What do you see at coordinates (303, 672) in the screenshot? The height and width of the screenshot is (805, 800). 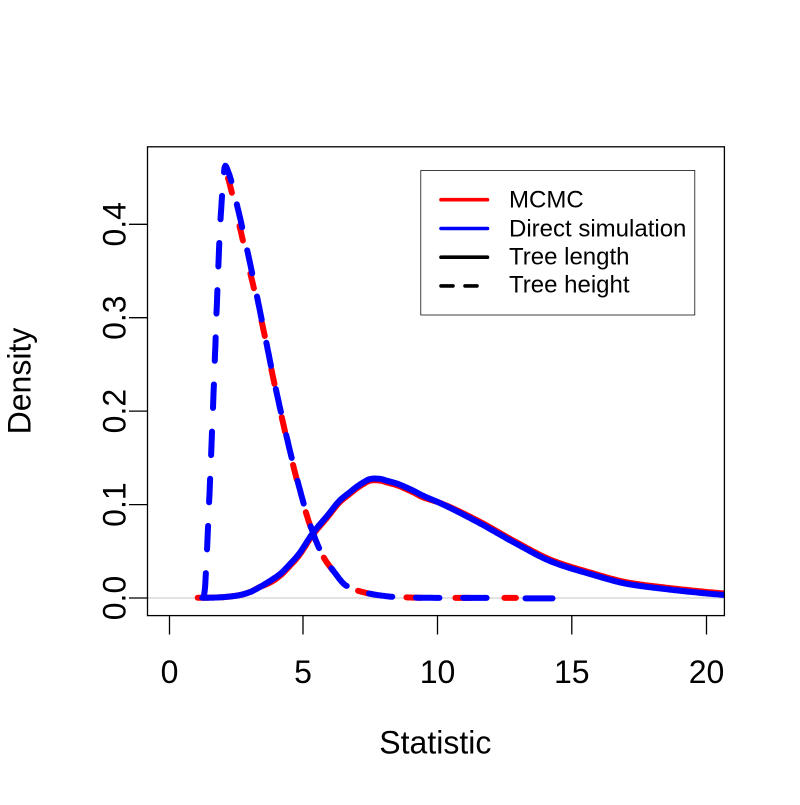 I see `svg-text: 5` at bounding box center [303, 672].